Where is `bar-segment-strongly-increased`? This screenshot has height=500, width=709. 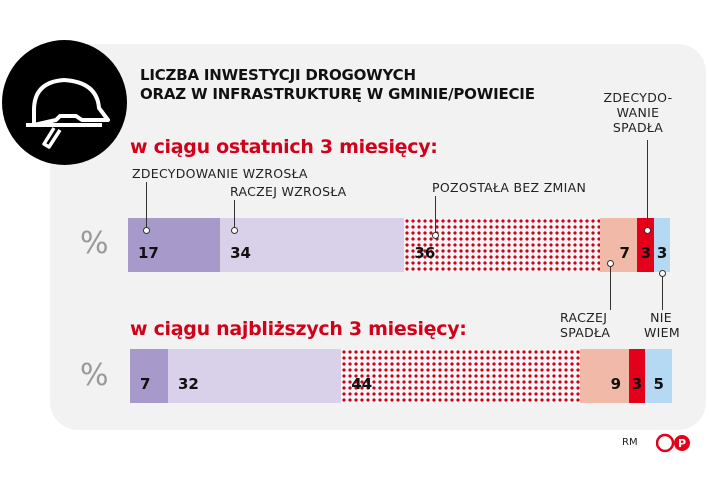
bar-segment-strongly-increased is located at coordinates (149, 376).